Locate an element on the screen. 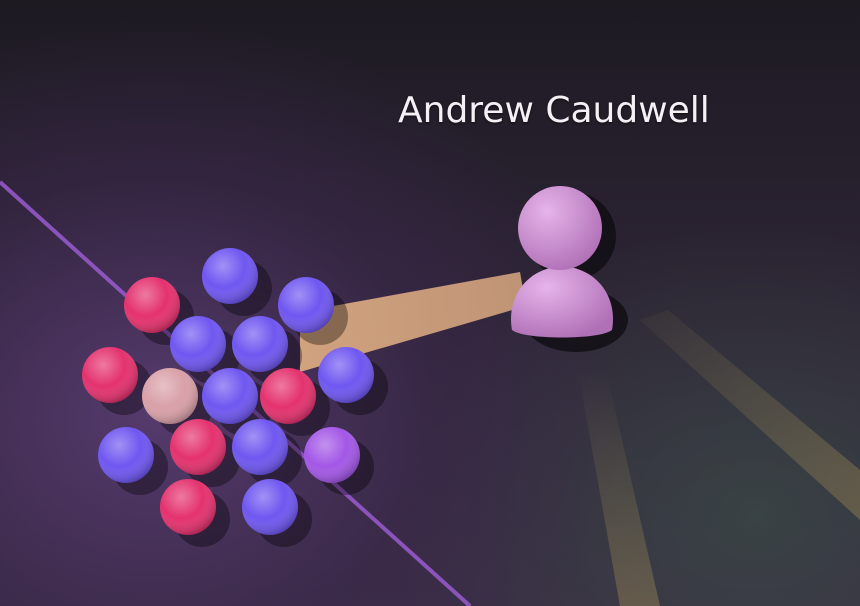  action-beam is located at coordinates (413, 322).